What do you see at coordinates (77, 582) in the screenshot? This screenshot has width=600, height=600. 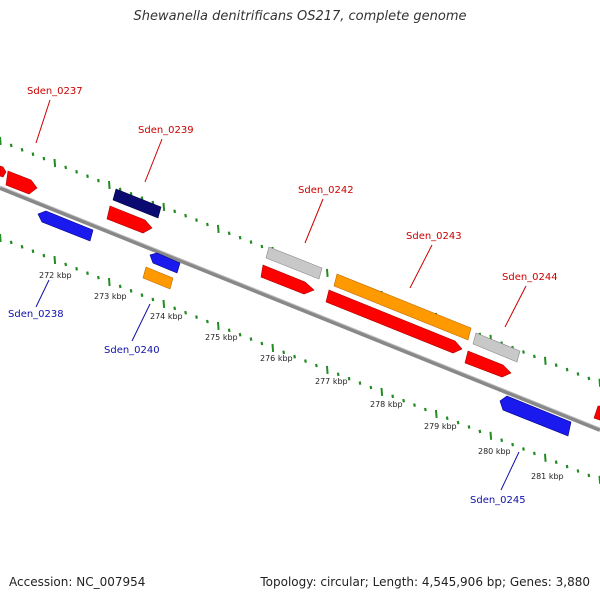 I see `accession-info: Accession: NC_007954` at bounding box center [77, 582].